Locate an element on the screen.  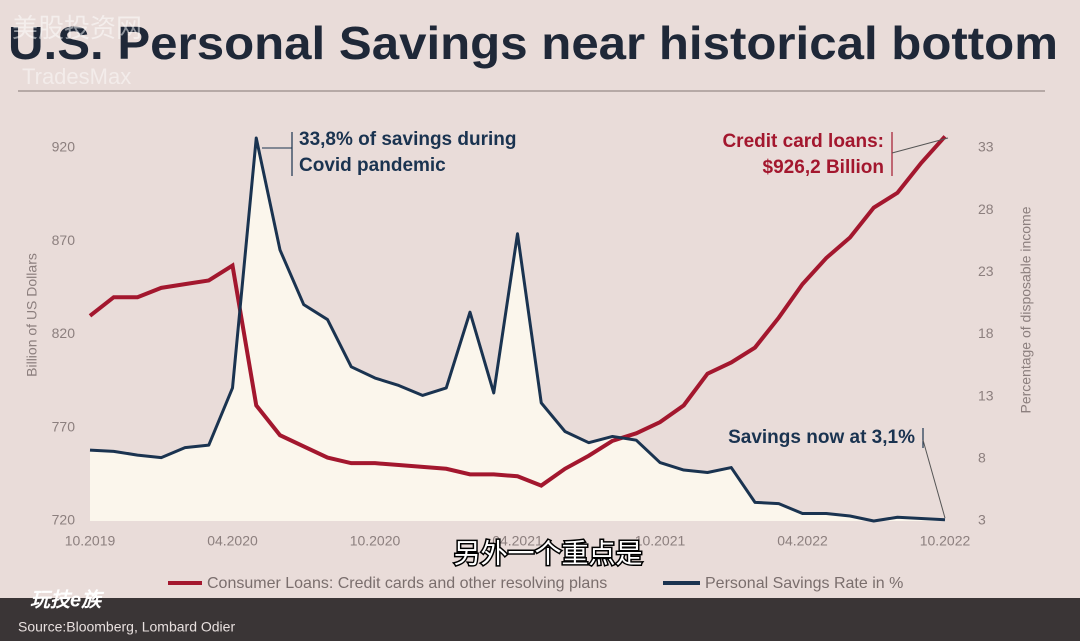
logo: 玩技e族 is located at coordinates (67, 599).